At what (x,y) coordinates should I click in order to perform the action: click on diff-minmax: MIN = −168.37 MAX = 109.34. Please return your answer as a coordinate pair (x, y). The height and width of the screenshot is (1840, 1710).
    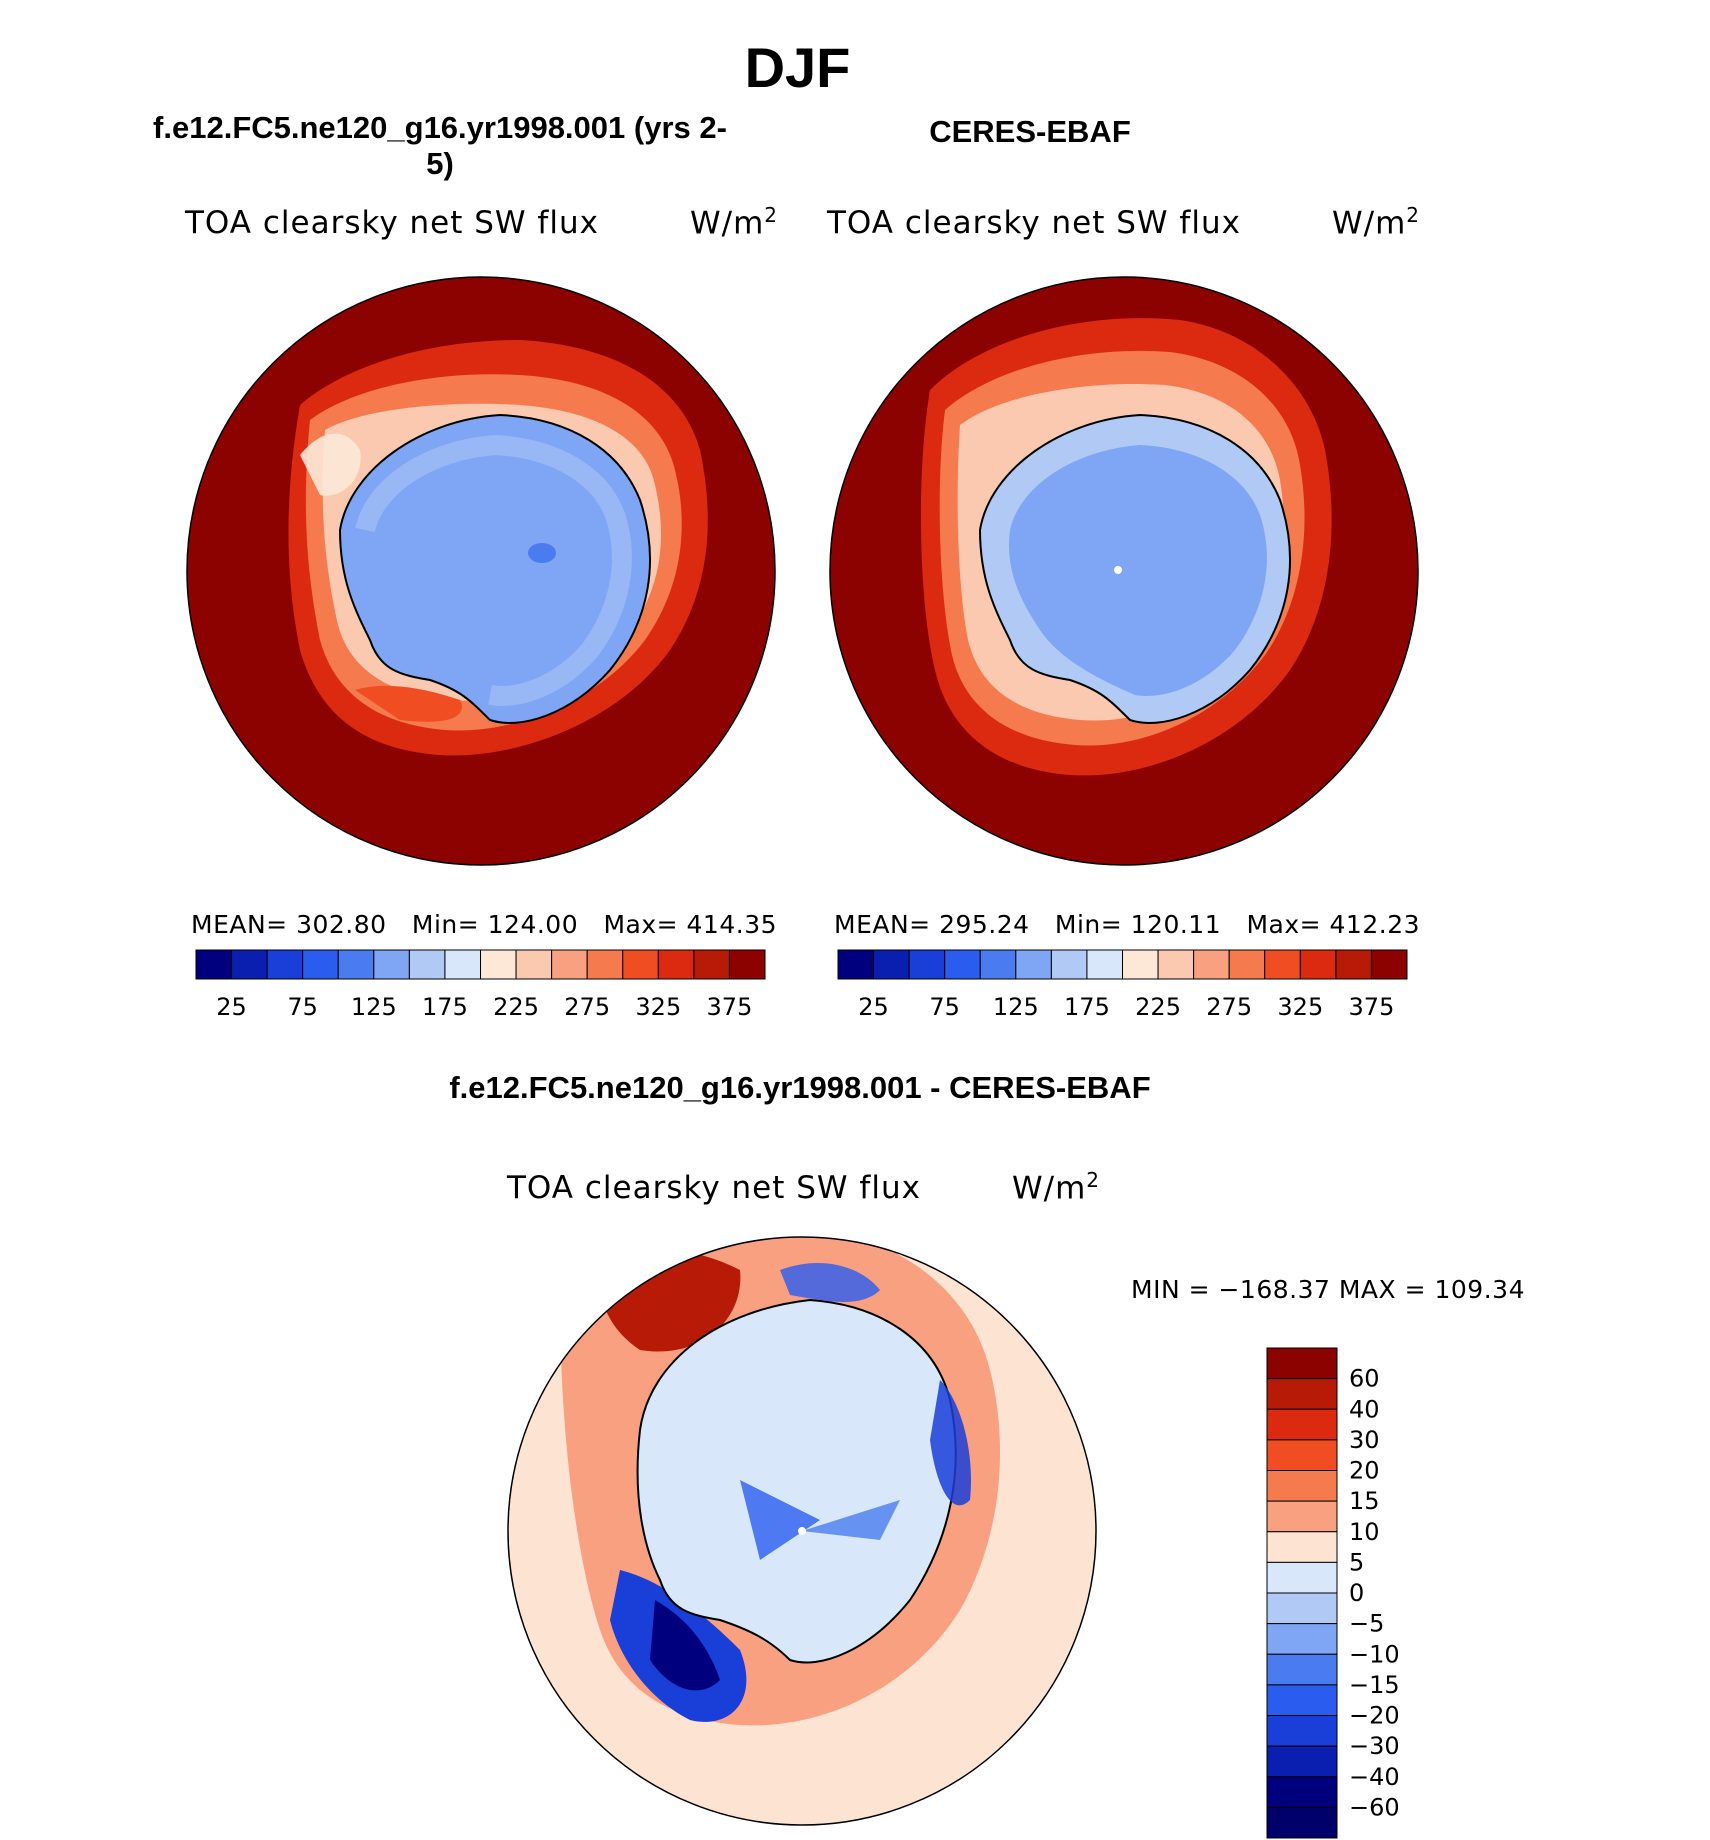
    Looking at the image, I should click on (1328, 1289).